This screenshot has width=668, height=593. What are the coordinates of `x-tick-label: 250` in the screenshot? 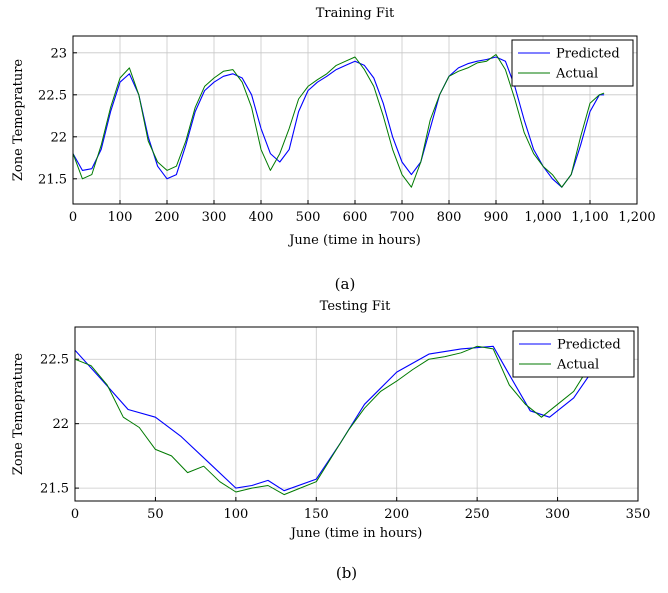 It's located at (477, 514).